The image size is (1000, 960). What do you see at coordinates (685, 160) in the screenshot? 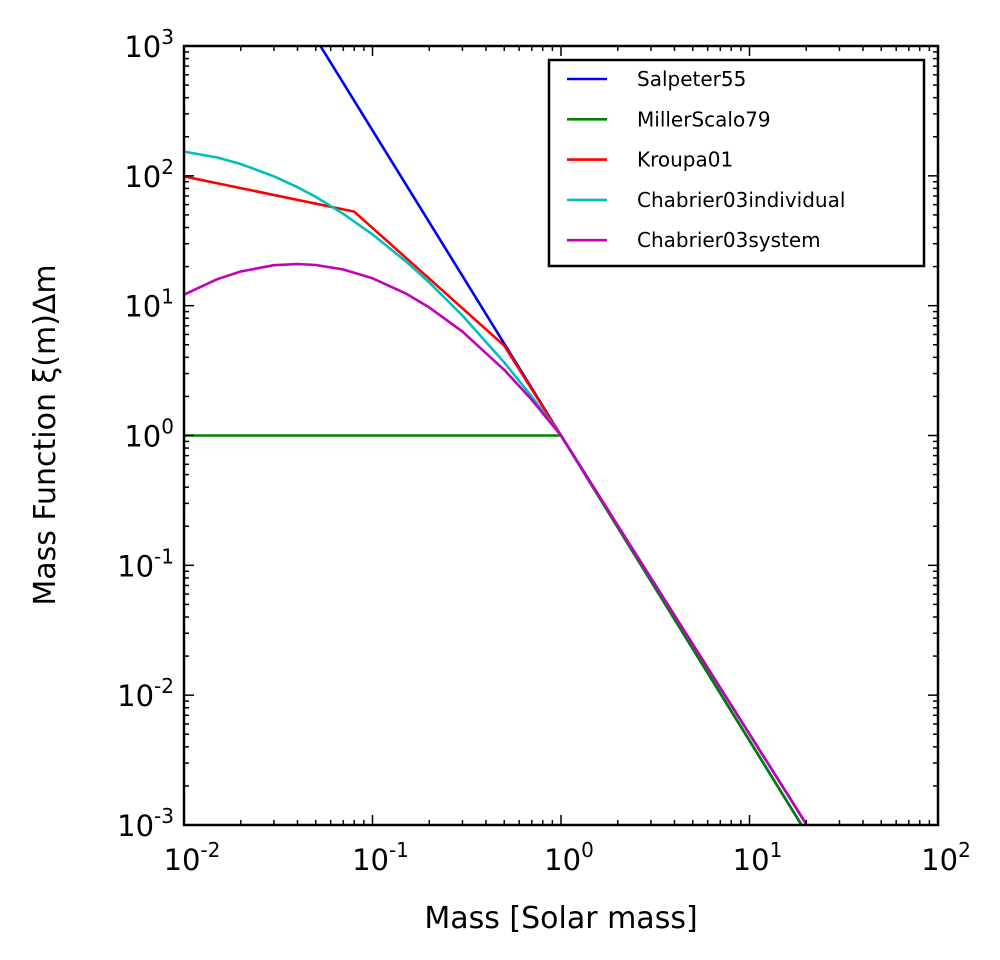
I see `legend-label: Kroupa01` at bounding box center [685, 160].